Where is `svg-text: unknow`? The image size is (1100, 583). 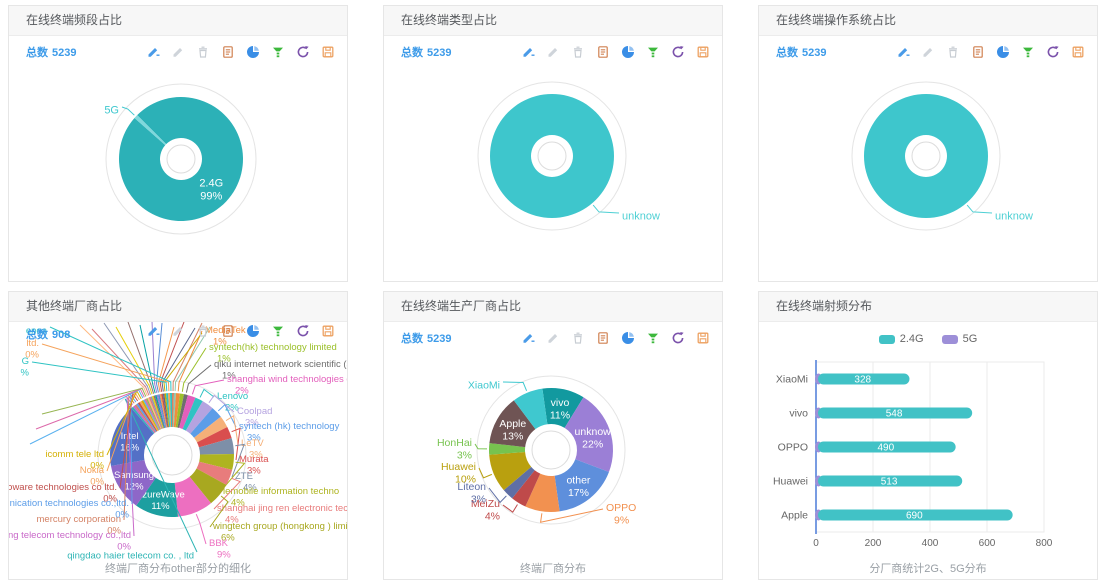
svg-text: unknow is located at coordinates (641, 217).